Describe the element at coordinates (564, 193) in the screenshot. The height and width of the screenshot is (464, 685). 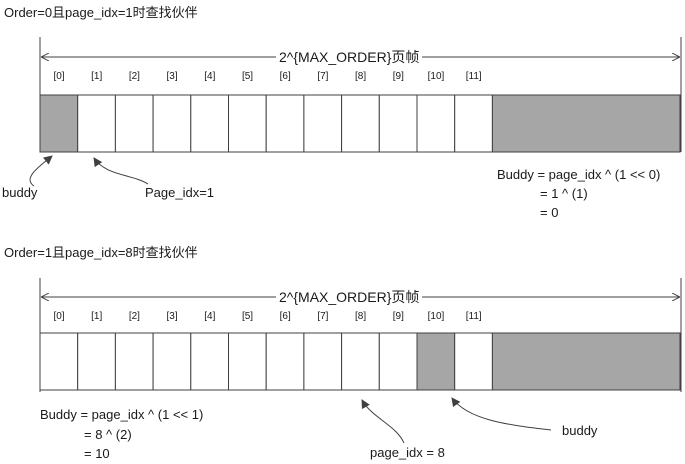
I see `section1-formula-line2: = 1 ^ (1)` at that location.